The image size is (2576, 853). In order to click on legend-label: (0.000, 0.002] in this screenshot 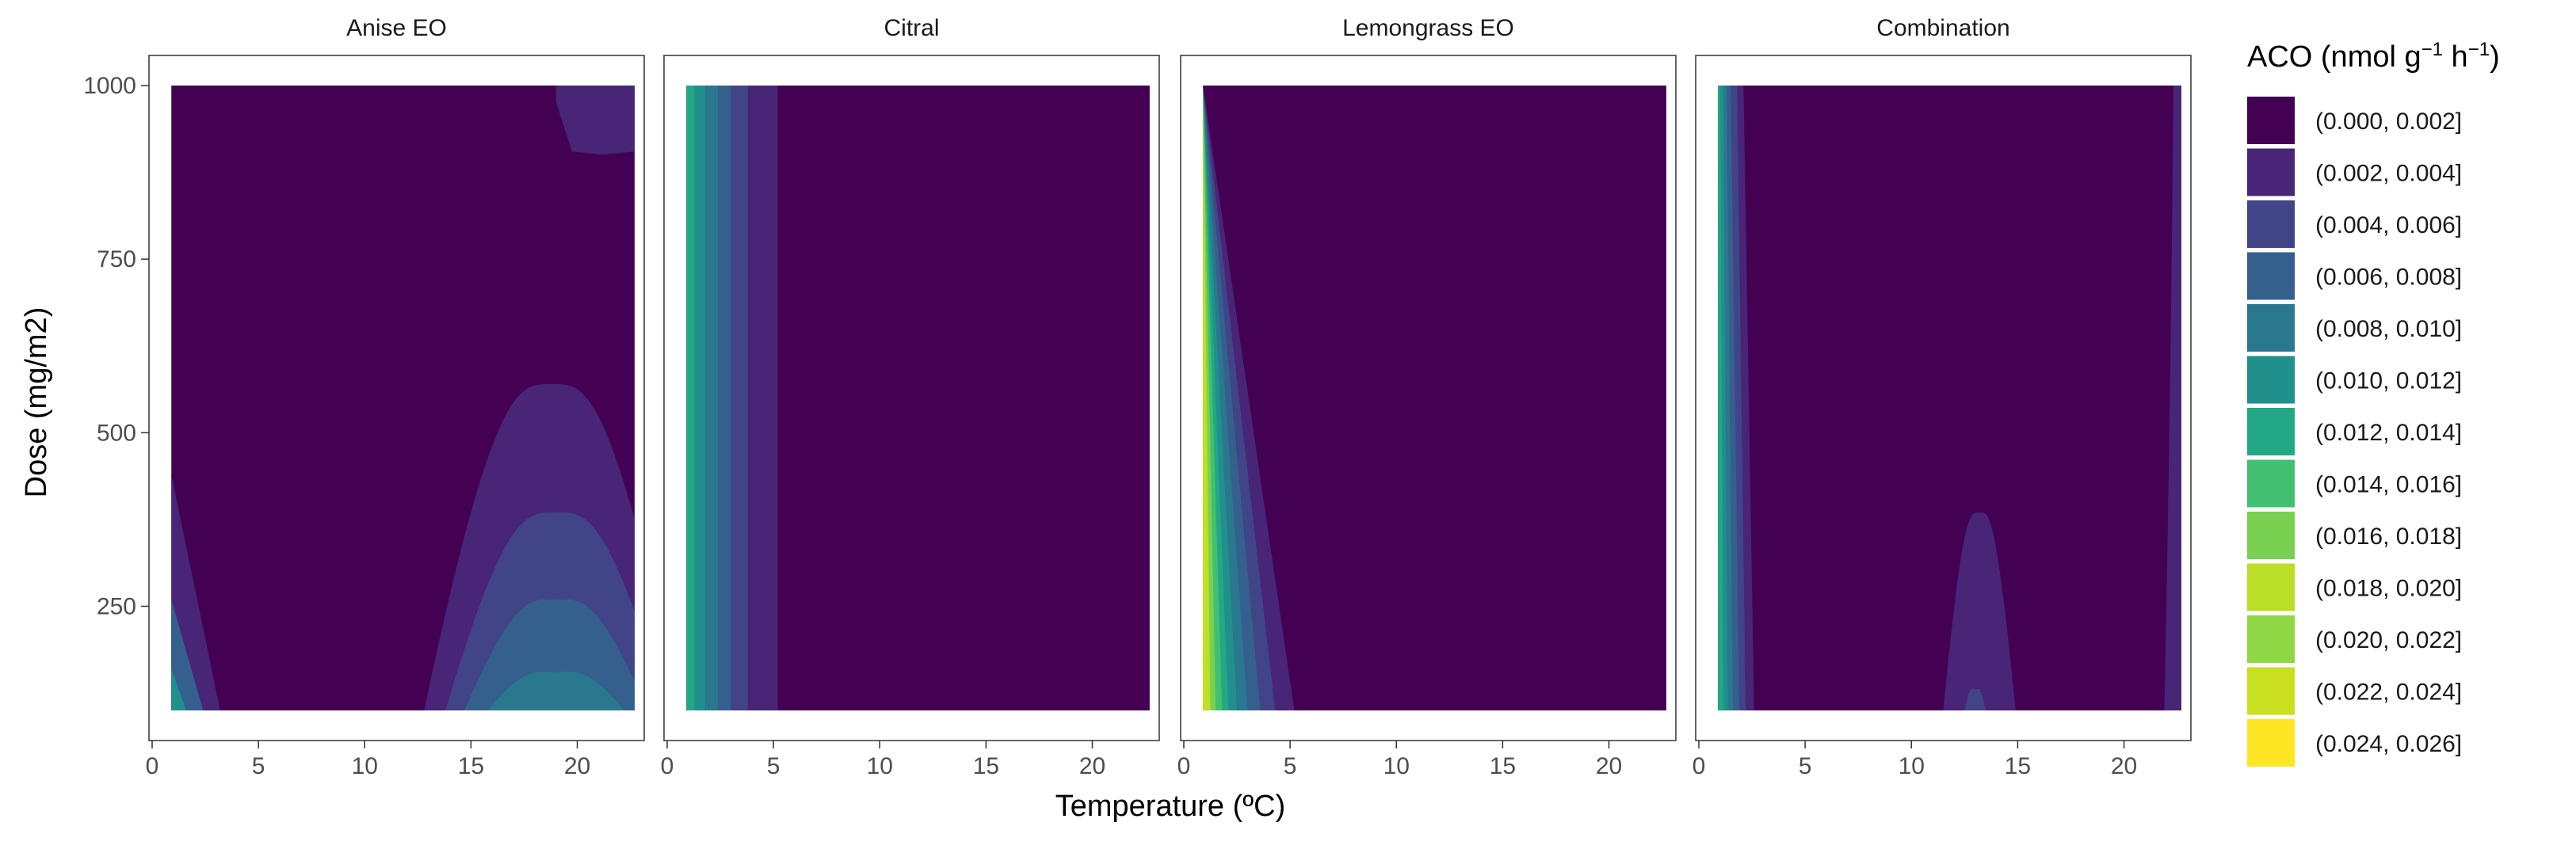, I will do `click(2388, 122)`.